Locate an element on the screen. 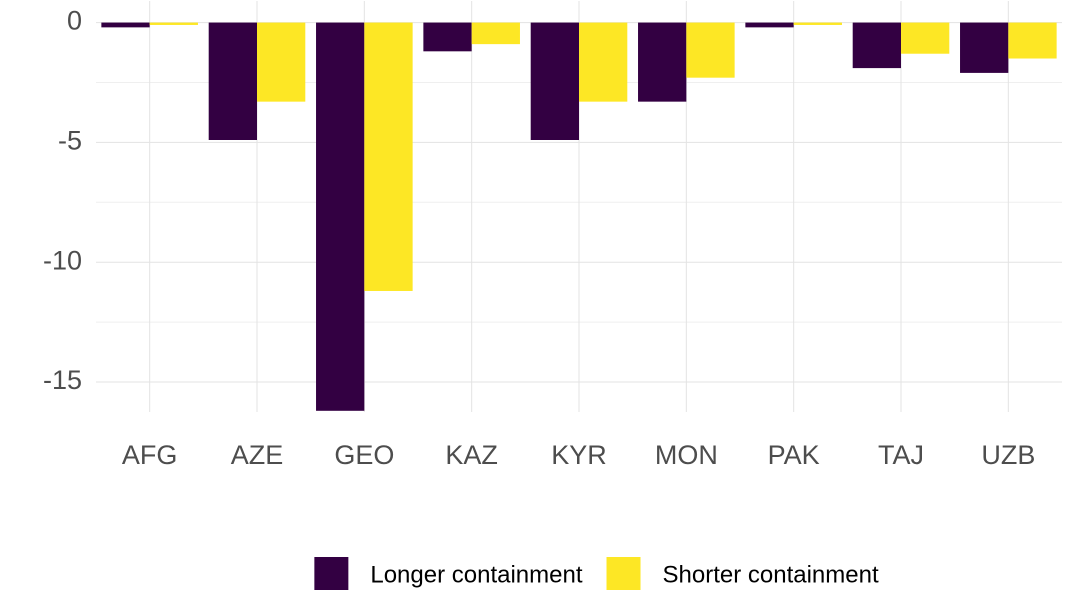 The height and width of the screenshot is (590, 1073). x-tick-label: TAJ is located at coordinates (901, 455).